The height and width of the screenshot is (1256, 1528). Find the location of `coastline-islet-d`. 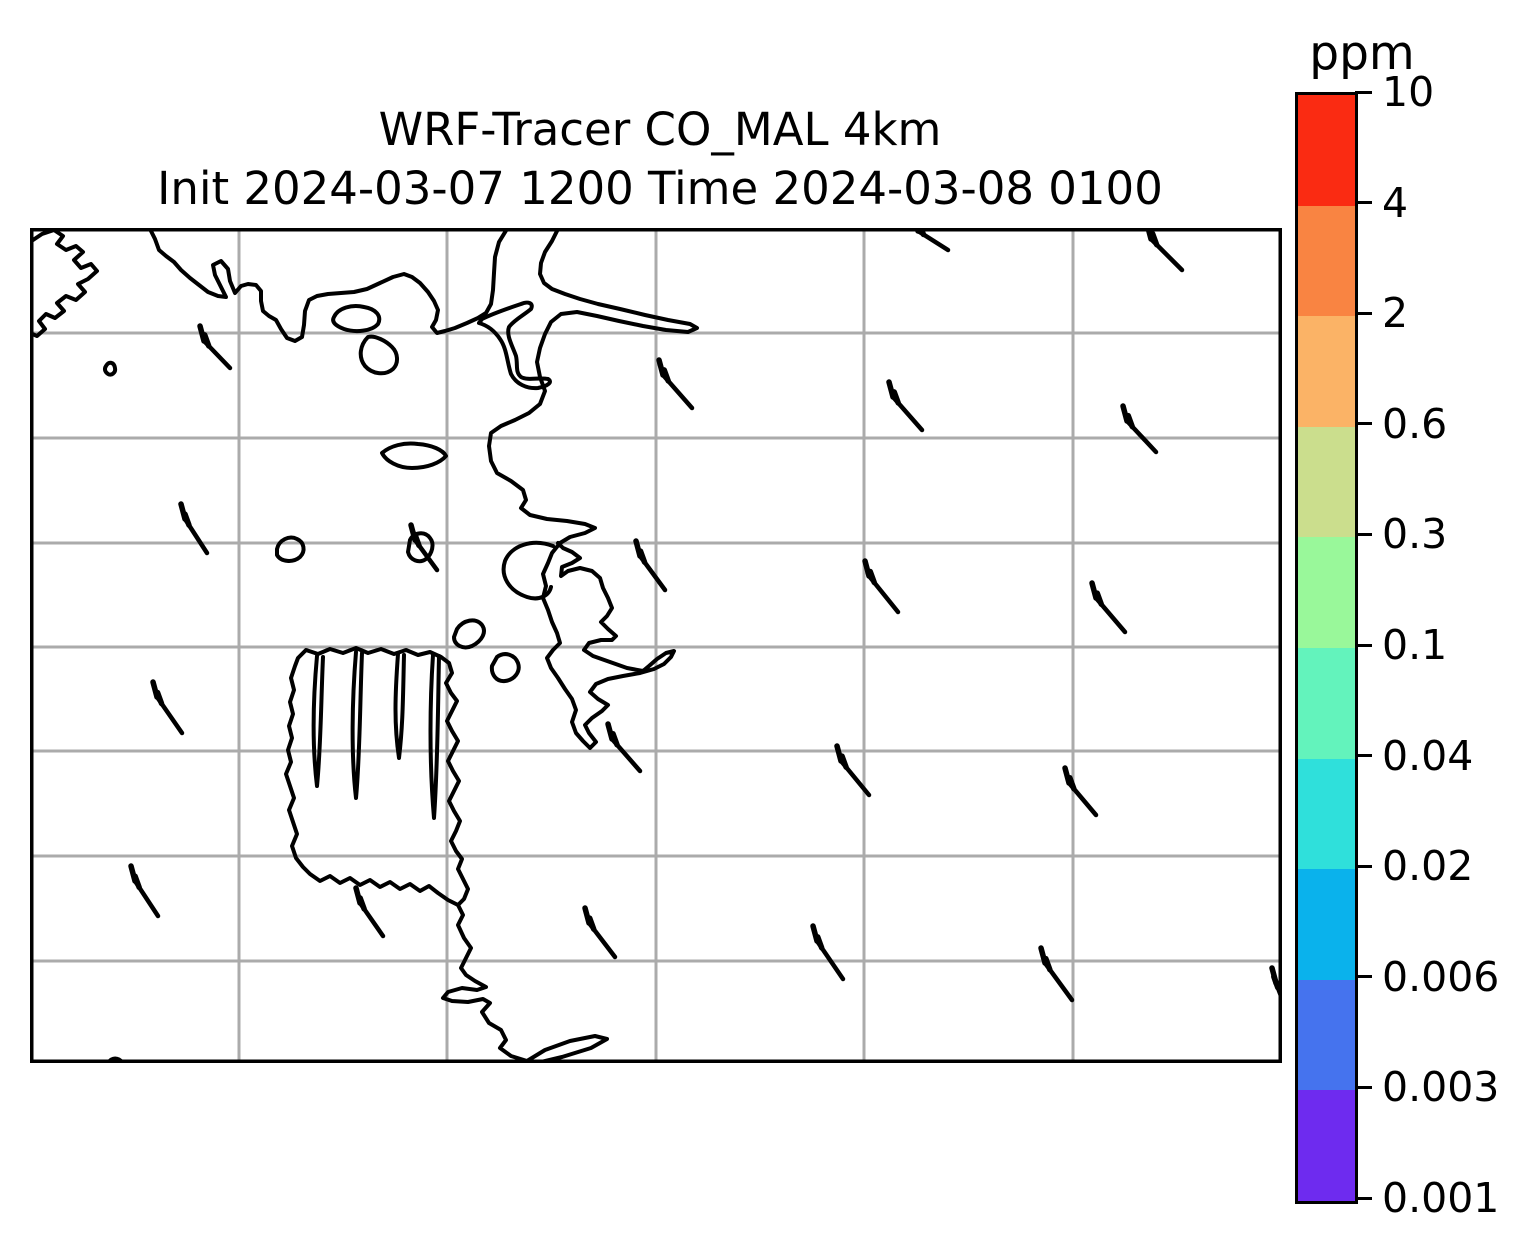

coastline-islet-d is located at coordinates (420, 547).